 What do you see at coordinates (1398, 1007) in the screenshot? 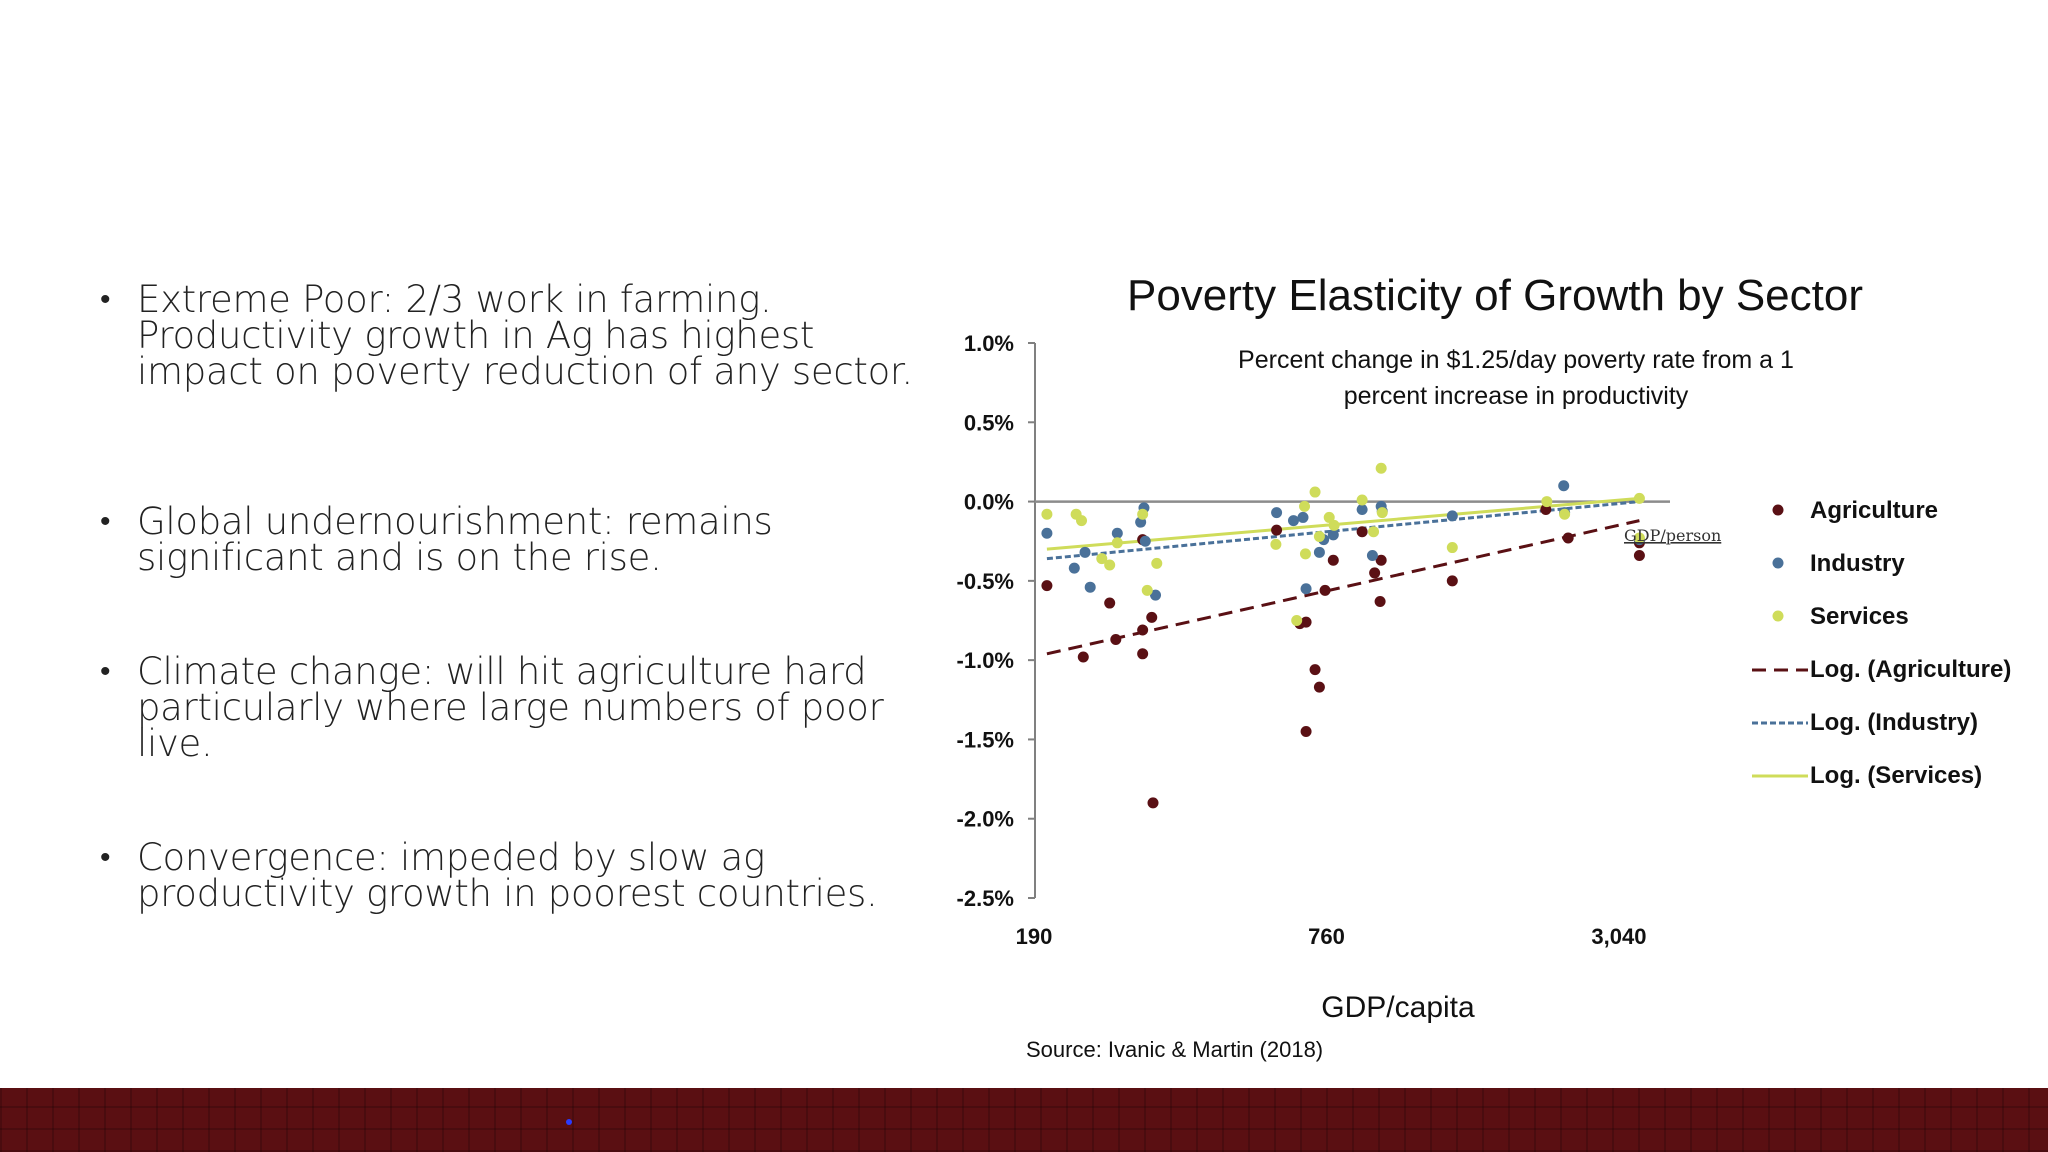
I see `x-axis-label: GDP/capita` at bounding box center [1398, 1007].